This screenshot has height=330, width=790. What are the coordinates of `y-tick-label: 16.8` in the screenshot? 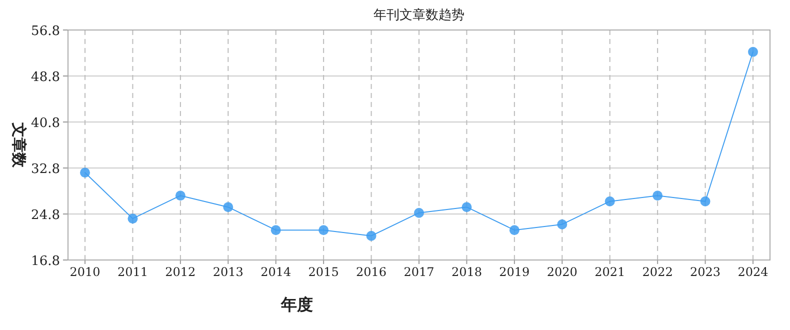 It's located at (45, 261).